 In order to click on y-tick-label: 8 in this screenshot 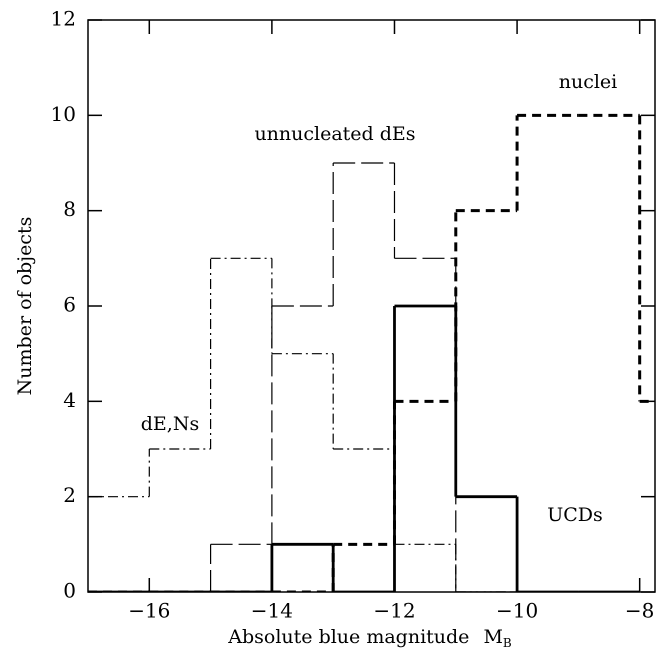, I will do `click(69, 209)`.